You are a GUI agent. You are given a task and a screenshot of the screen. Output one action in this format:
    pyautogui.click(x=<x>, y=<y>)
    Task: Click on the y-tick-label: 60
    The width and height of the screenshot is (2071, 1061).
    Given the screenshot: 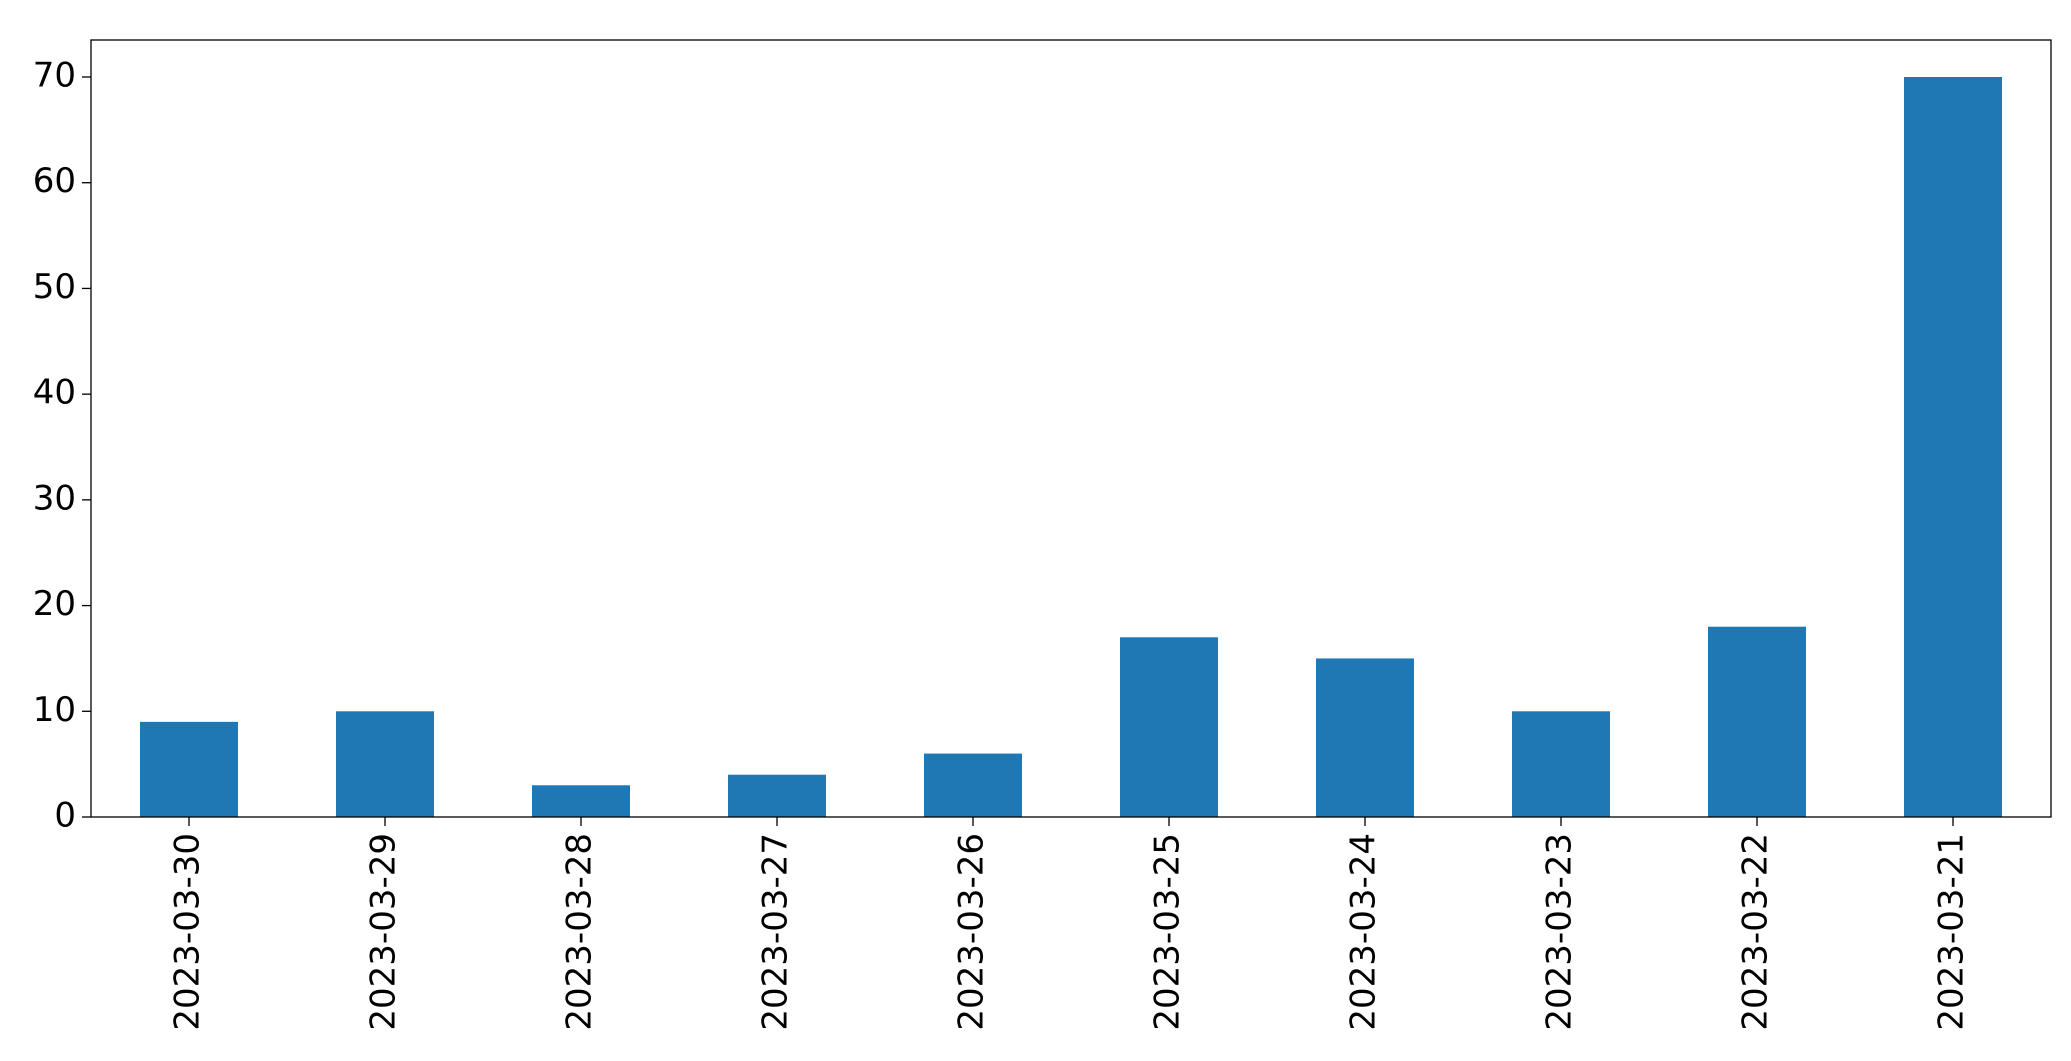 What is the action you would take?
    pyautogui.click(x=54, y=181)
    